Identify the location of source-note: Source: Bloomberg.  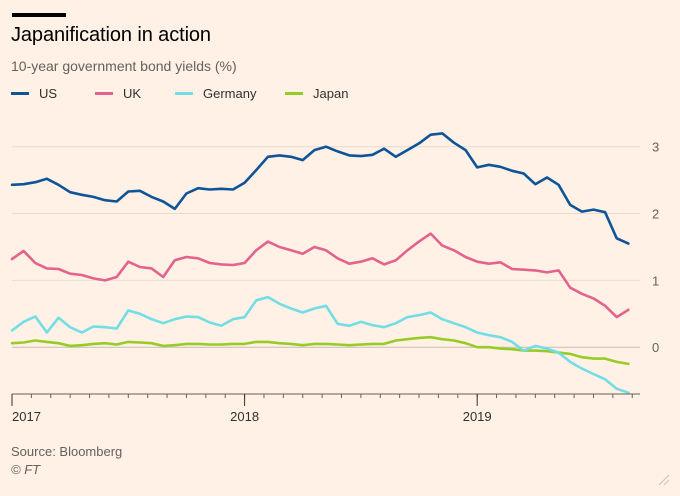
(67, 451).